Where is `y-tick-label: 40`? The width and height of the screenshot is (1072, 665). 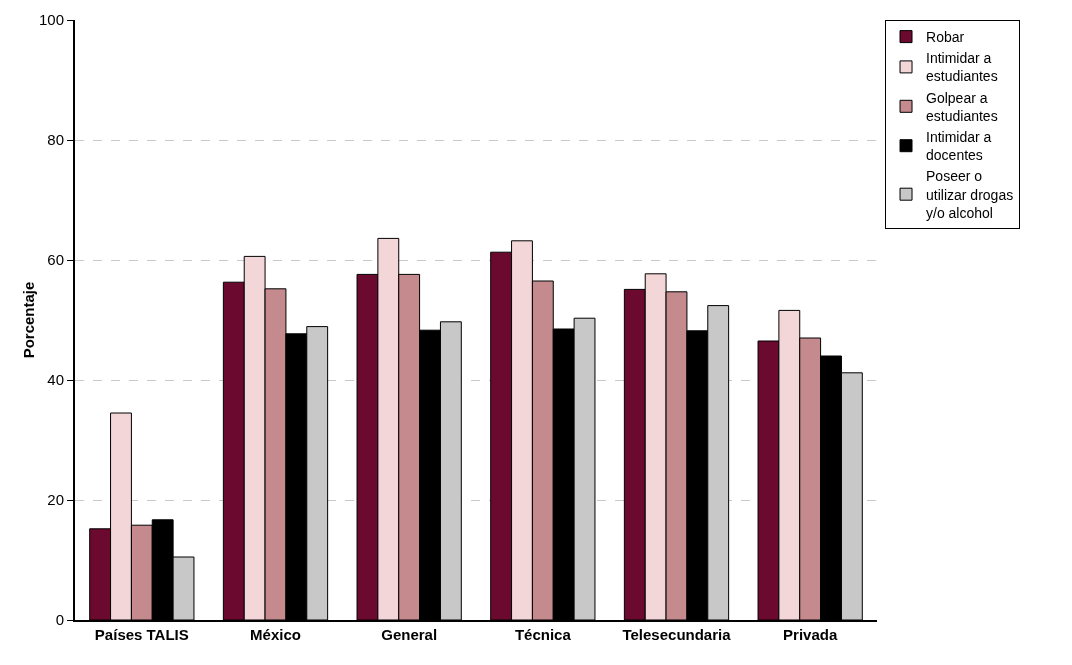
y-tick-label: 40 is located at coordinates (55, 380).